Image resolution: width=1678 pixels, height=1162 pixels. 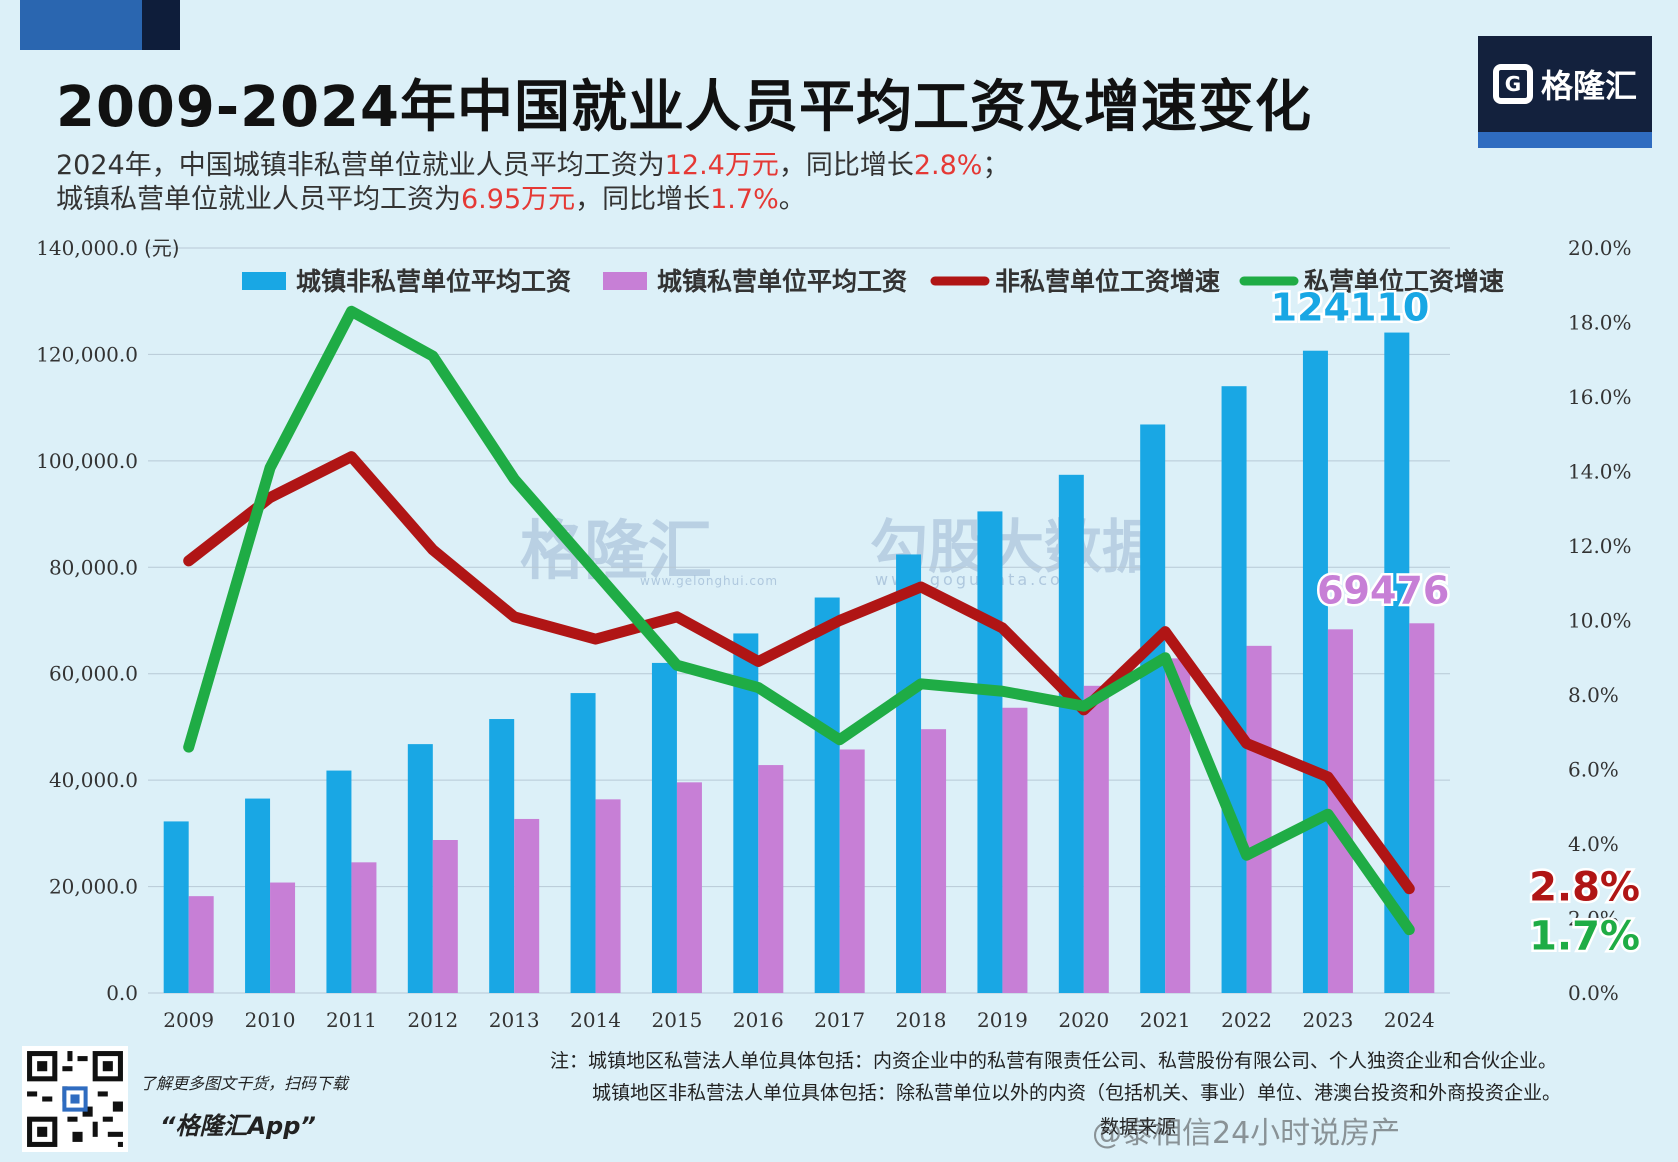 What do you see at coordinates (839, 1020) in the screenshot?
I see `x-tick-label: 2017` at bounding box center [839, 1020].